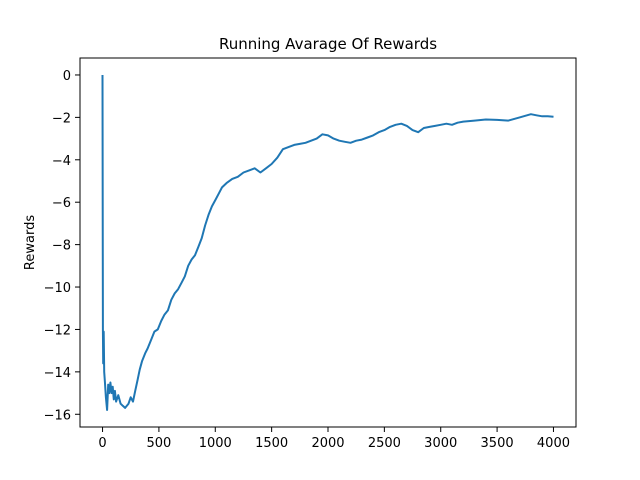 The image size is (640, 480). Describe the element at coordinates (158, 443) in the screenshot. I see `x-tick-label: 500` at that location.